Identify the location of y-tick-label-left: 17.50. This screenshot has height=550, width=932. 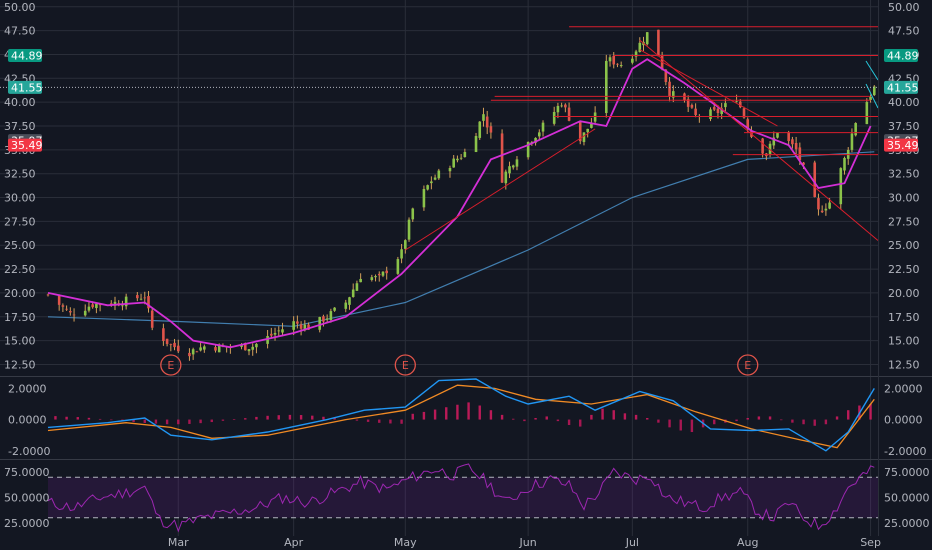
(20, 317).